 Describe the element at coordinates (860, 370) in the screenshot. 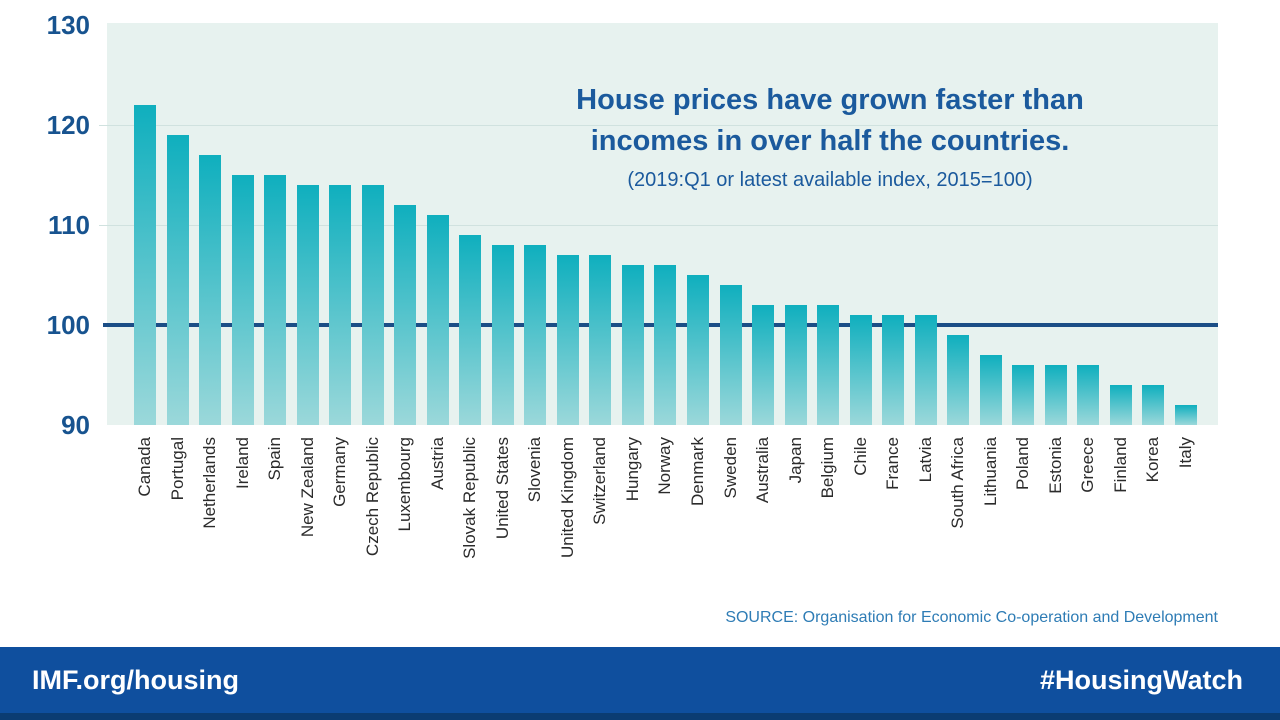

I see `bar-chile` at that location.